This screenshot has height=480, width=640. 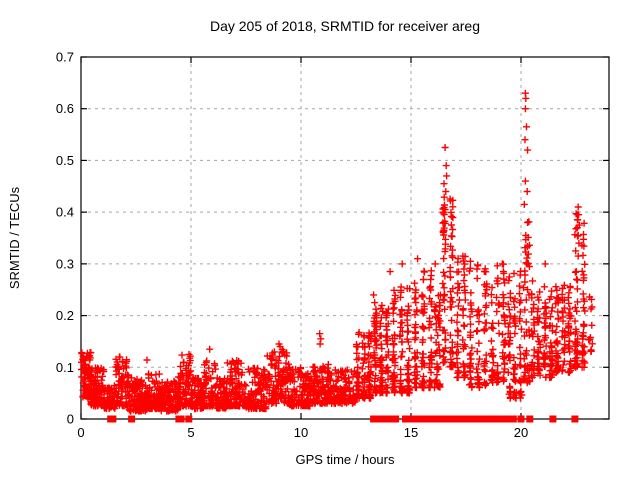 What do you see at coordinates (190, 432) in the screenshot?
I see `x-tick-label: 5` at bounding box center [190, 432].